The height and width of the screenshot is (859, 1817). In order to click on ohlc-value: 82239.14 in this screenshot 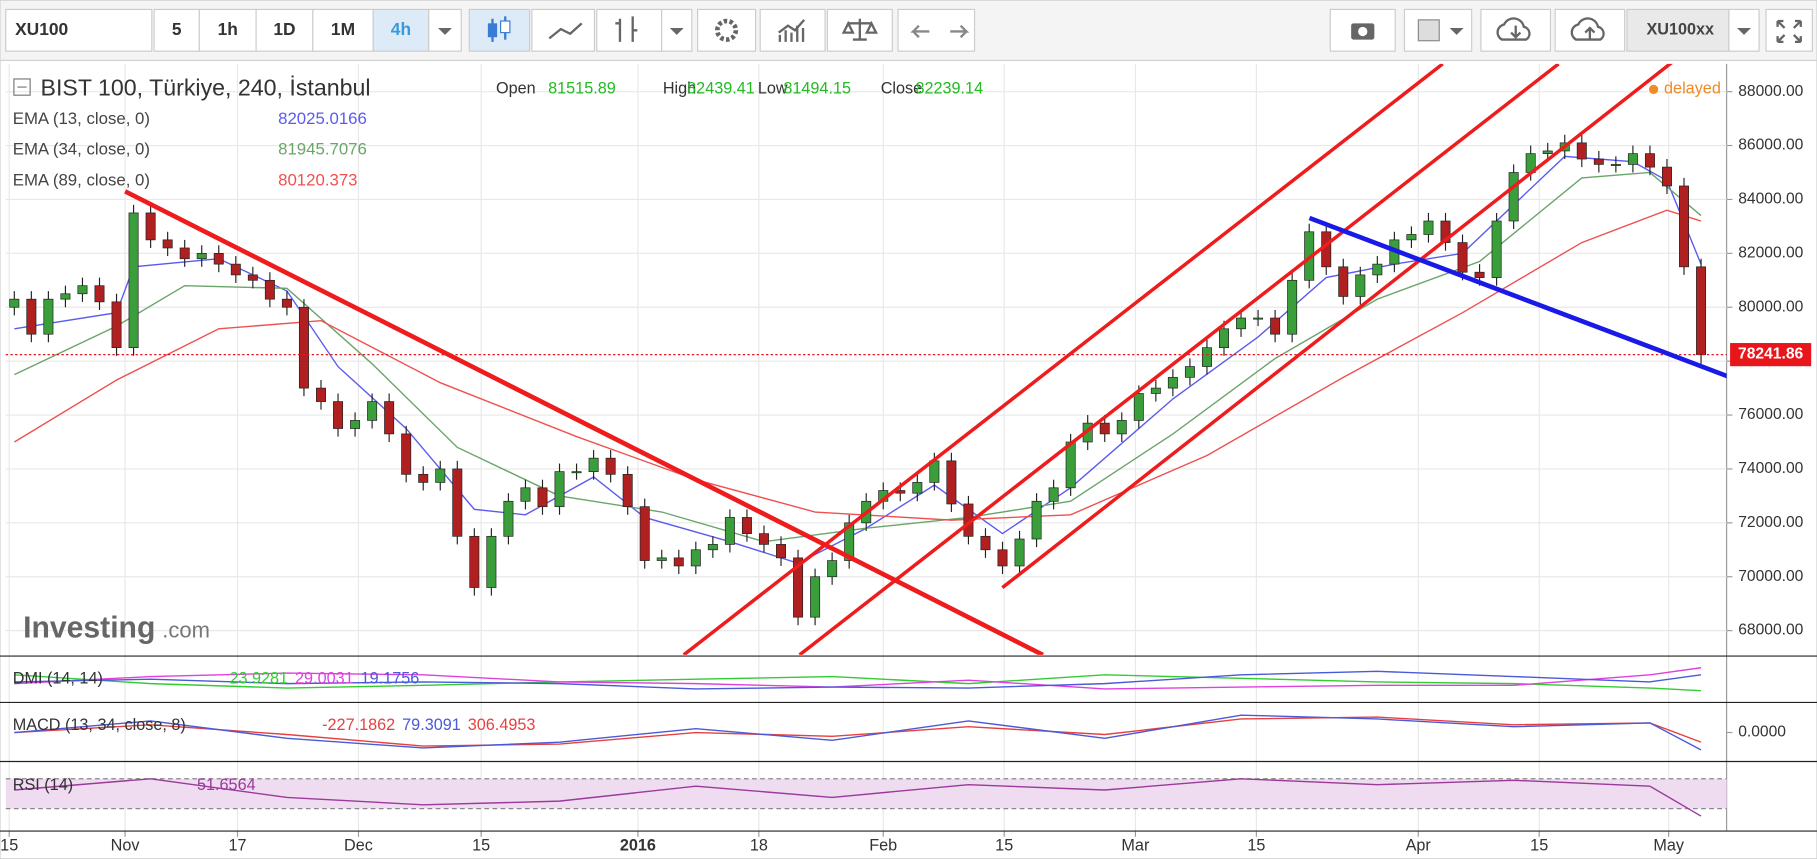, I will do `click(949, 89)`.